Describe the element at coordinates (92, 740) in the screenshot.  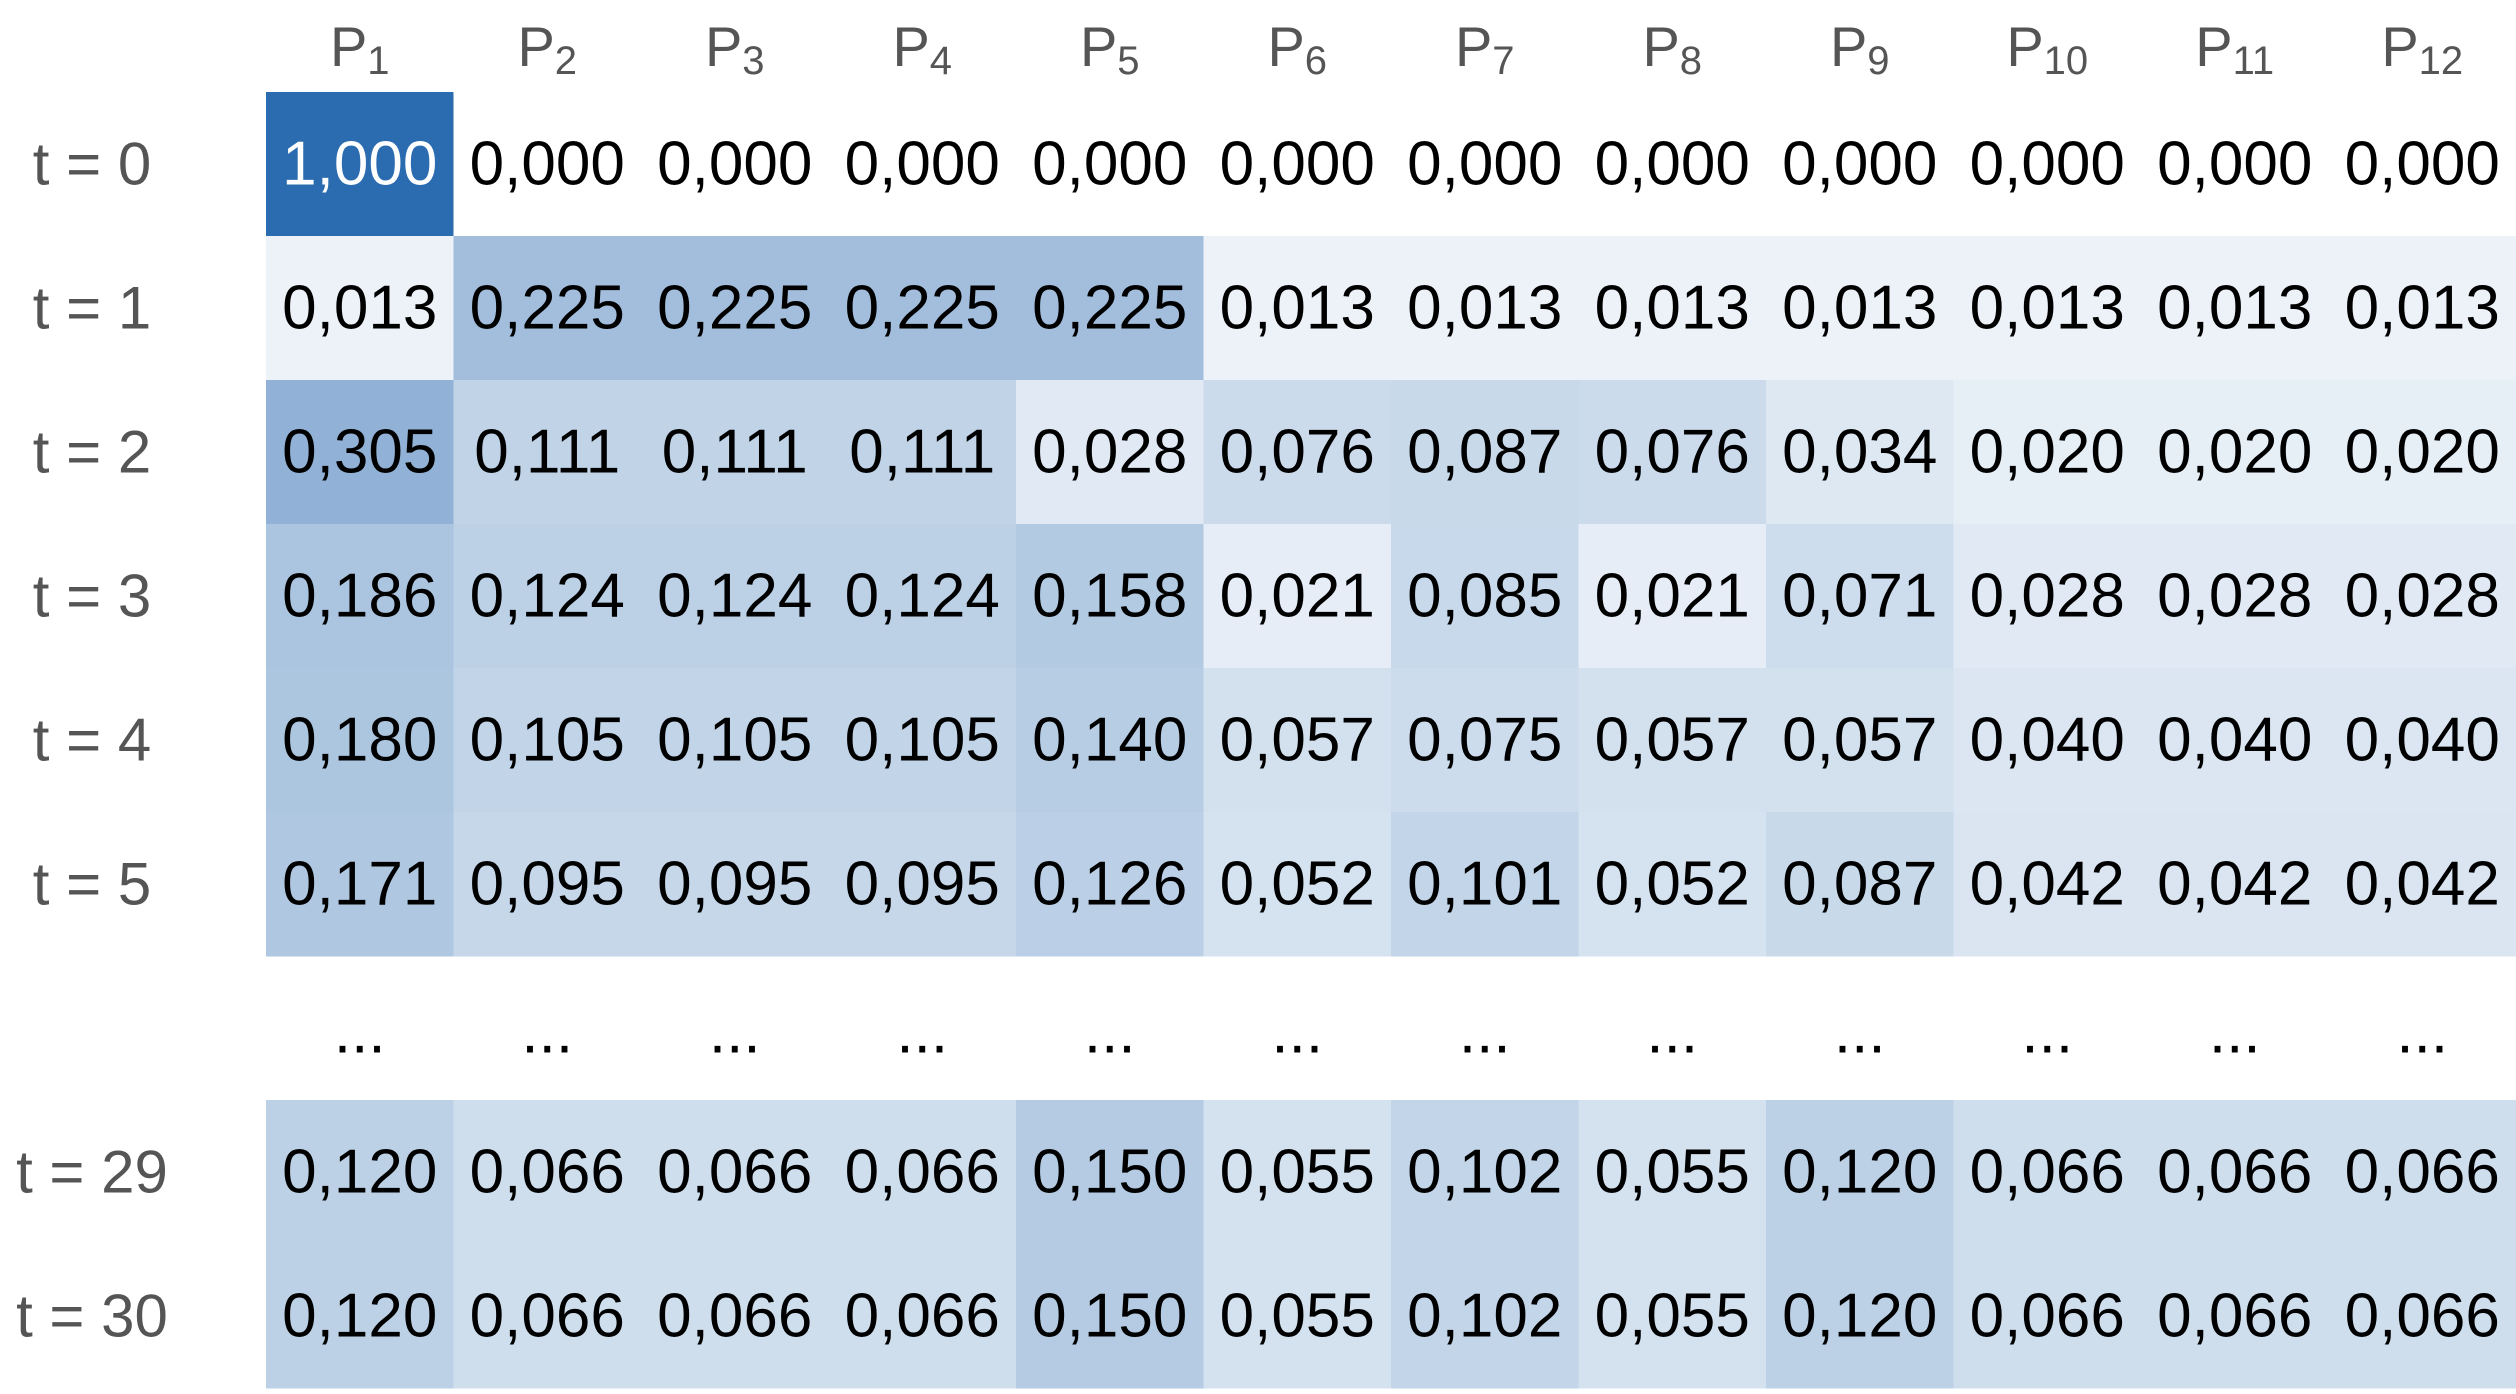
I see `row-label: t = 4` at that location.